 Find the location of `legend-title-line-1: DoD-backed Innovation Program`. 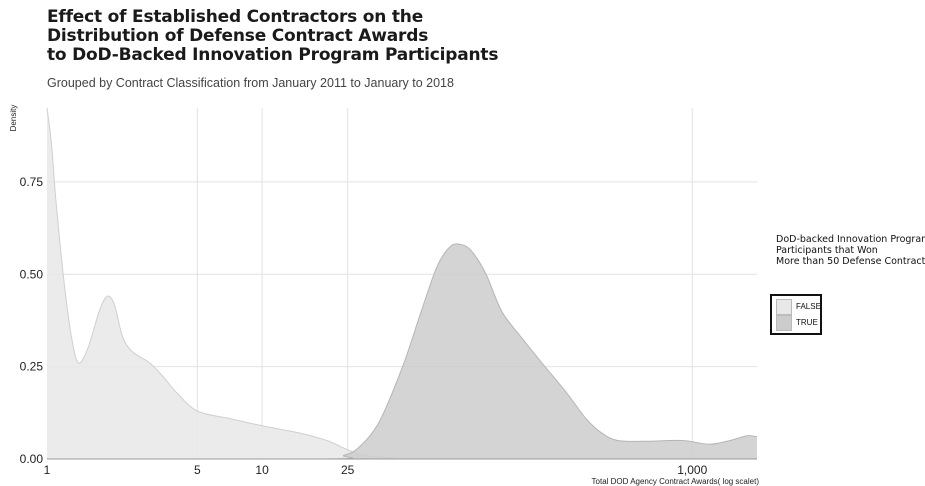

legend-title-line-1: DoD-backed Innovation Program is located at coordinates (850, 239).